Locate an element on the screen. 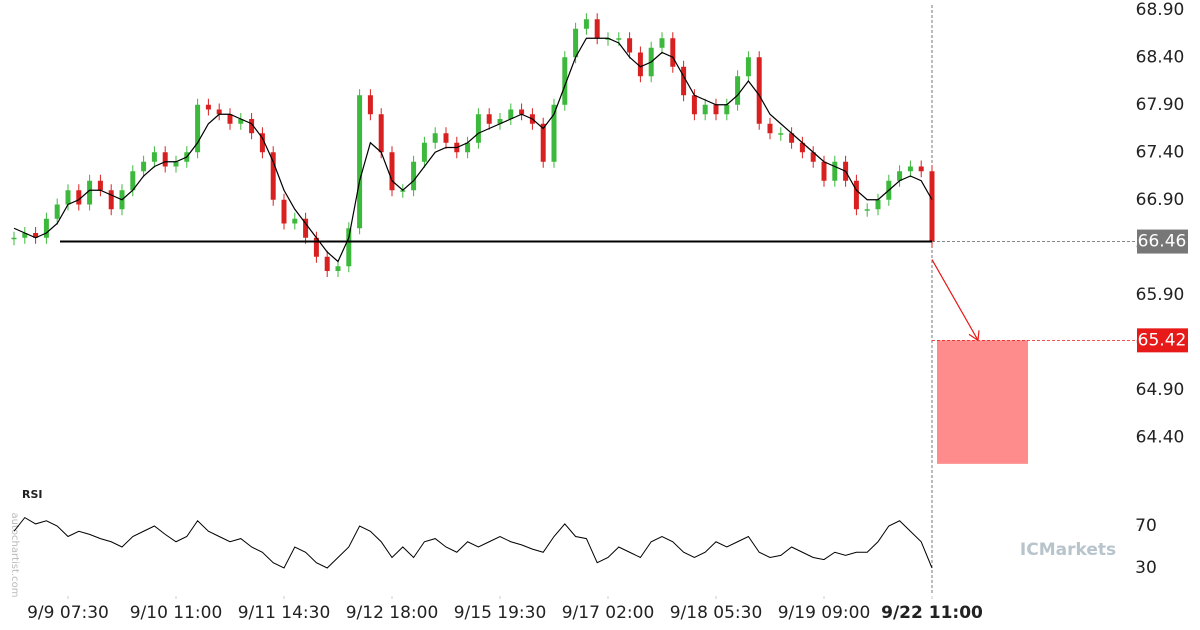  arrow-head is located at coordinates (974, 335).